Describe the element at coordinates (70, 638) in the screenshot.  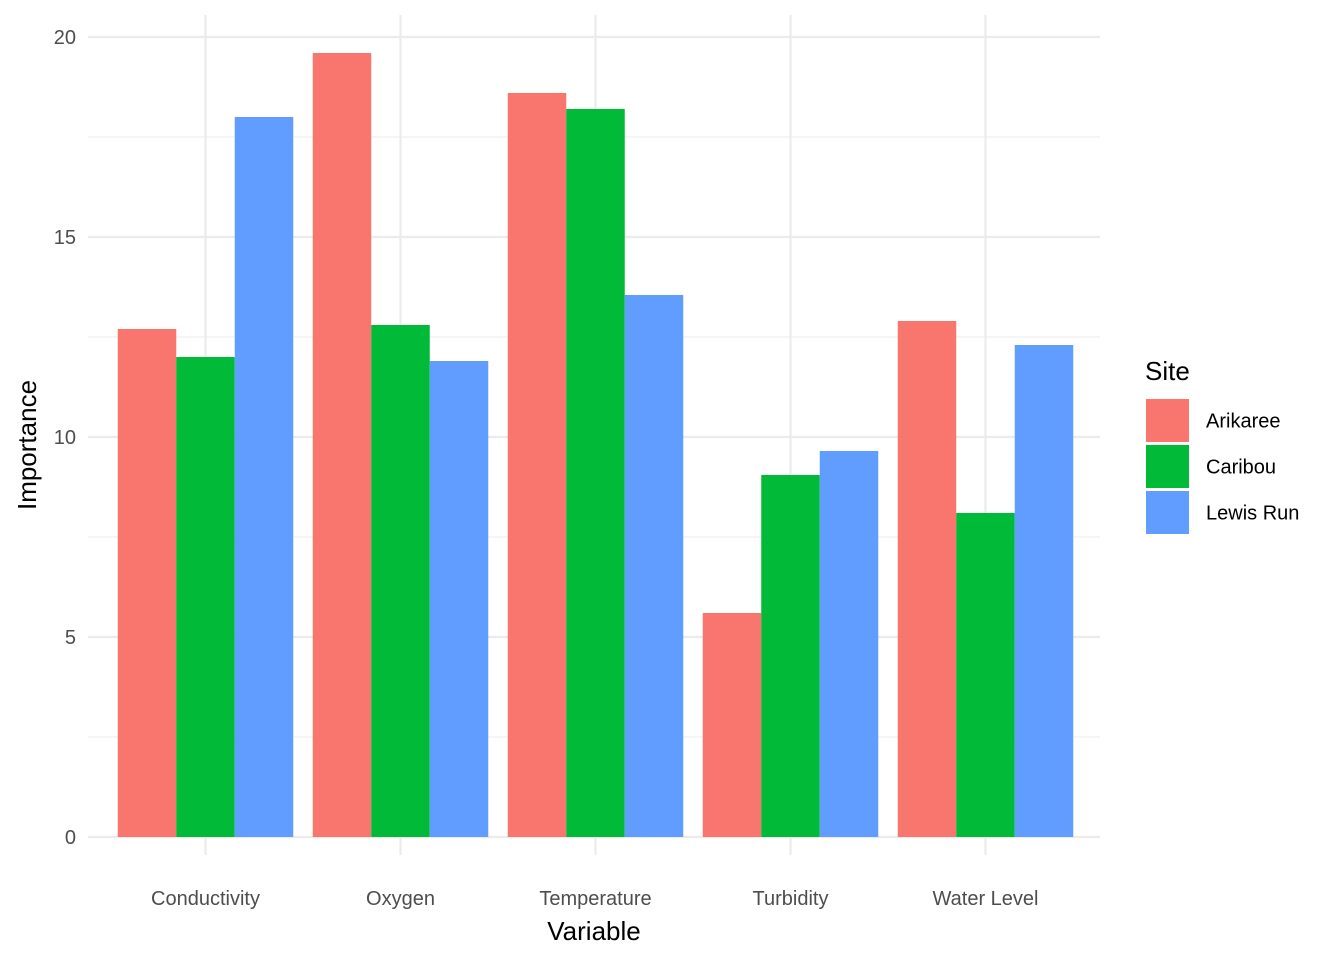
I see `y-tick-label: 5` at that location.